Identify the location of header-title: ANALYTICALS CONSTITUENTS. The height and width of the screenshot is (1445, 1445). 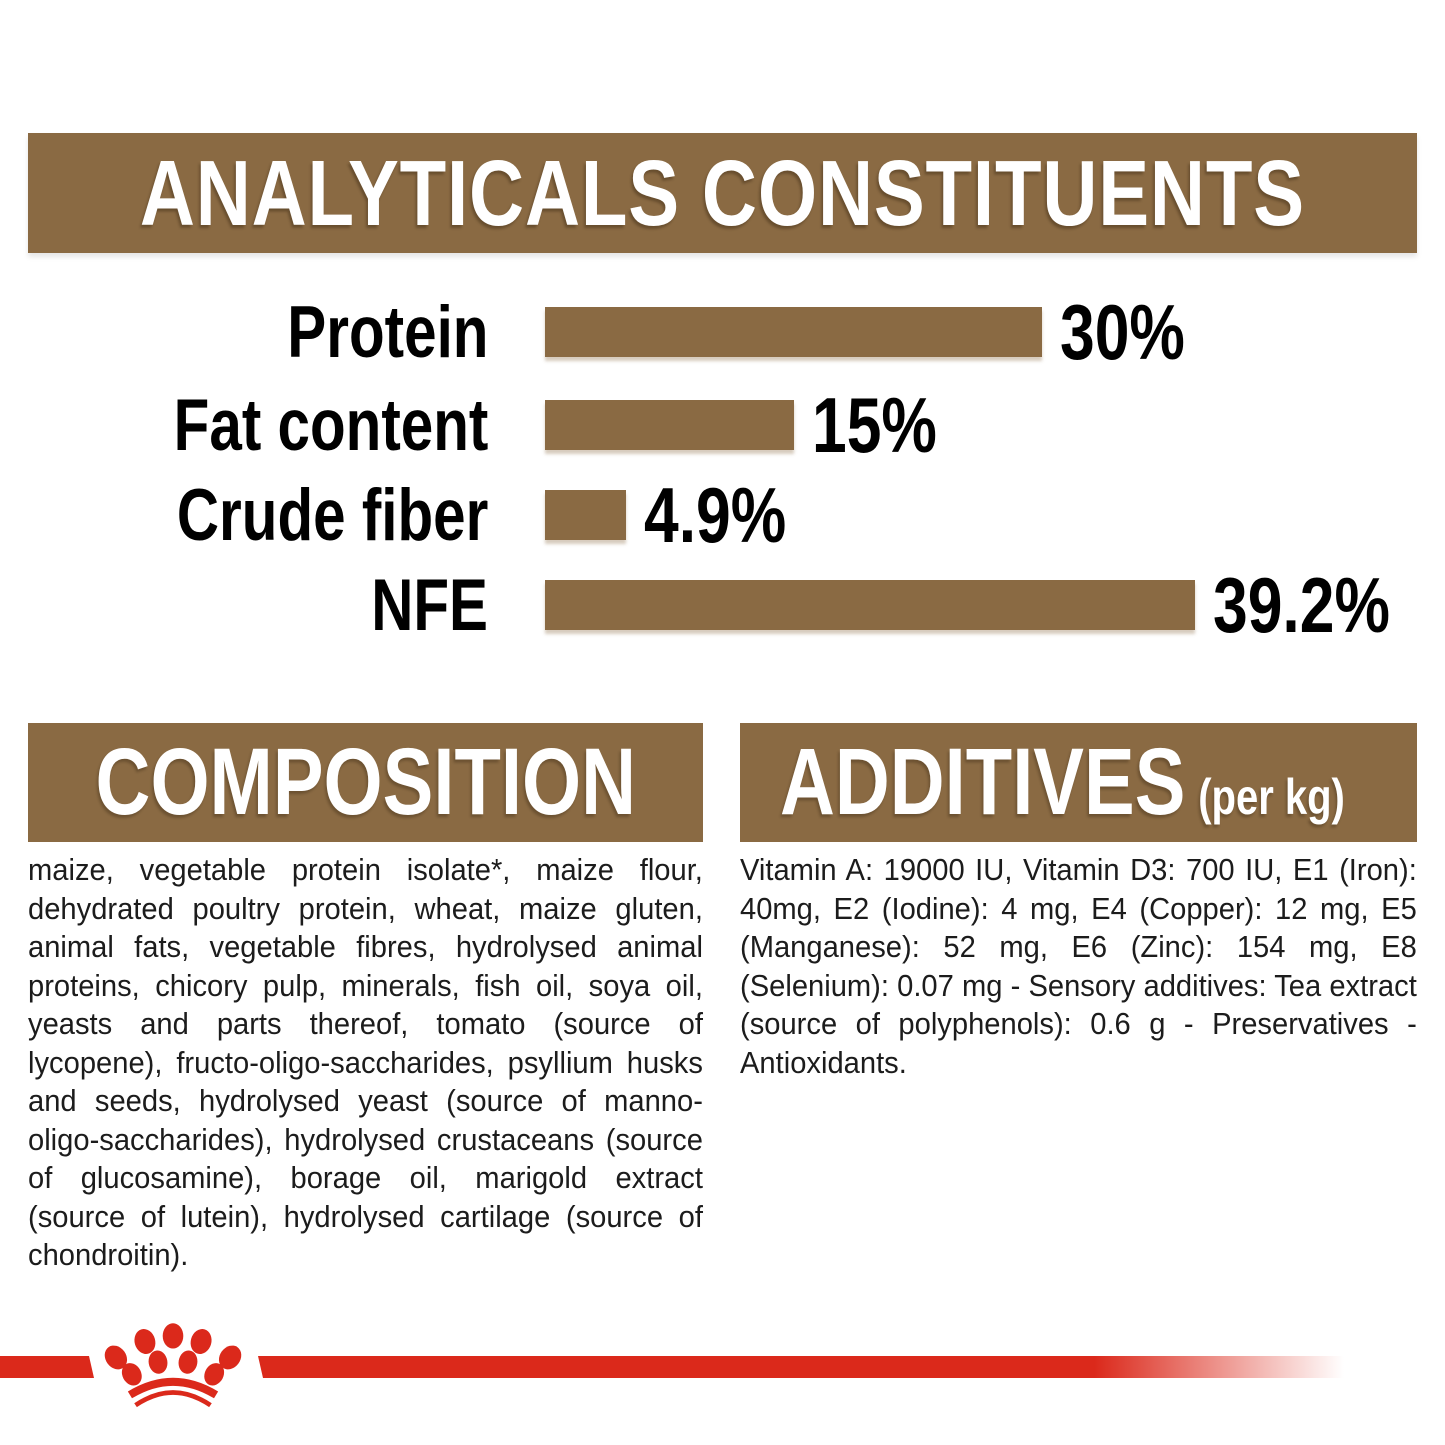
(722, 192).